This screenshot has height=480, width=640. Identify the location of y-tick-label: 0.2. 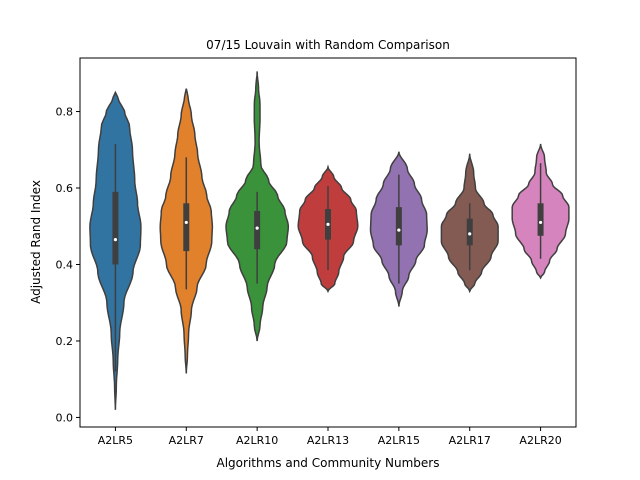
(65, 341).